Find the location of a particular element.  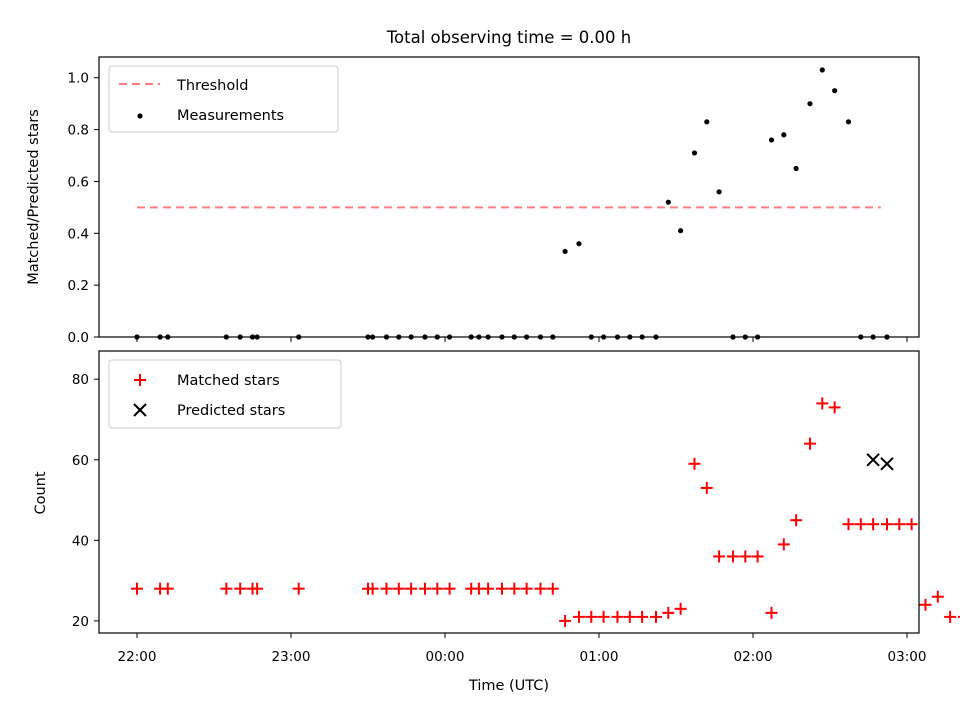

x-tick-label: 00:00 is located at coordinates (445, 657).